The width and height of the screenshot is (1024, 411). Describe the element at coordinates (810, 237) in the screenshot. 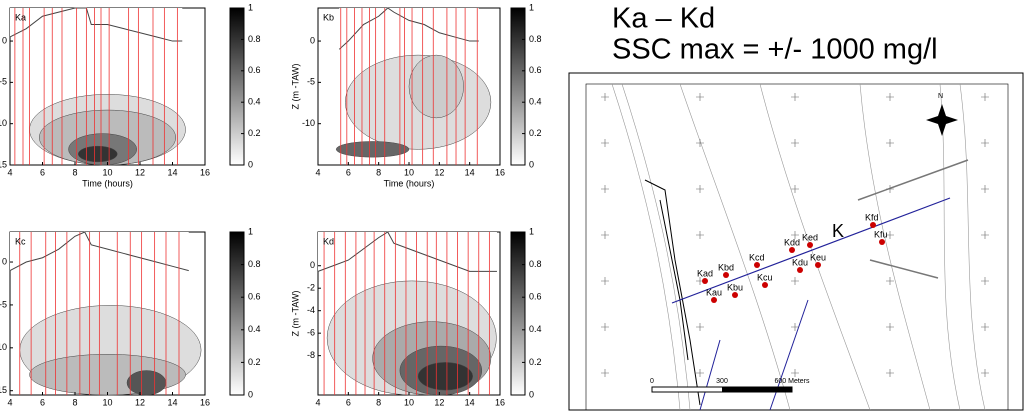

I see `station-label: Ked` at that location.